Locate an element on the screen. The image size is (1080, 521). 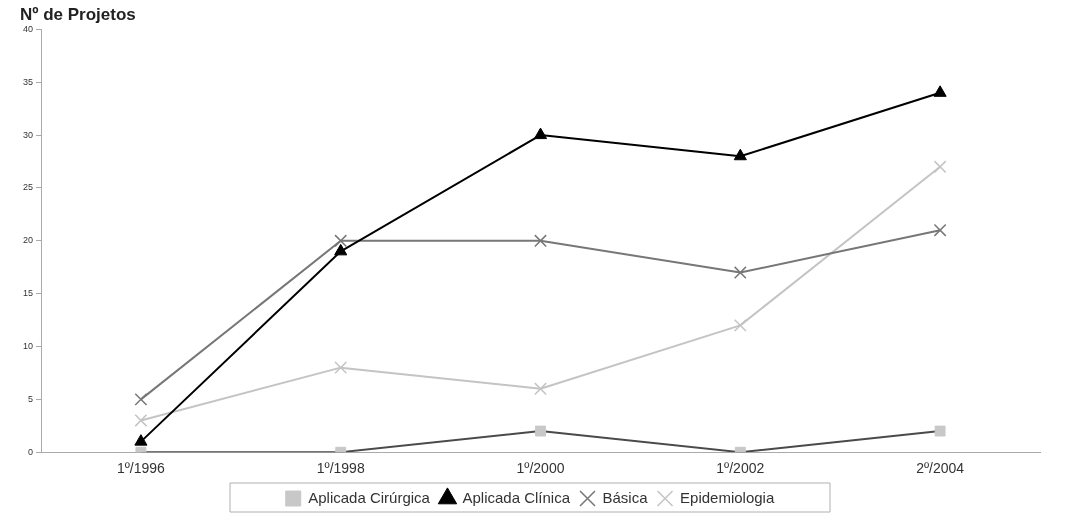
y-tick-label: 40 is located at coordinates (28, 28).